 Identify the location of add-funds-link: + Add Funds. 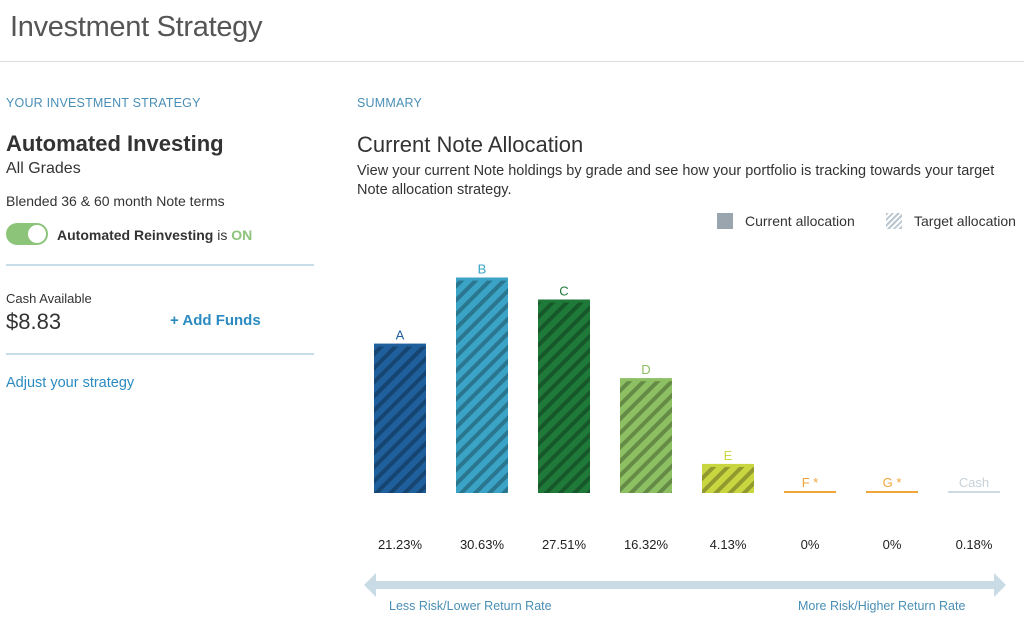
(215, 320).